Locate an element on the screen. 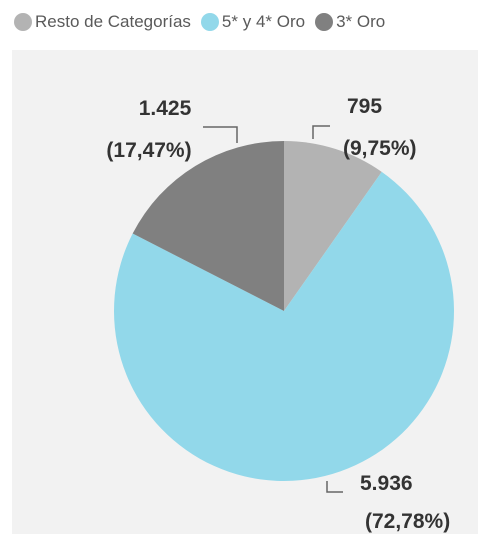  leader-line-resto is located at coordinates (321, 132).